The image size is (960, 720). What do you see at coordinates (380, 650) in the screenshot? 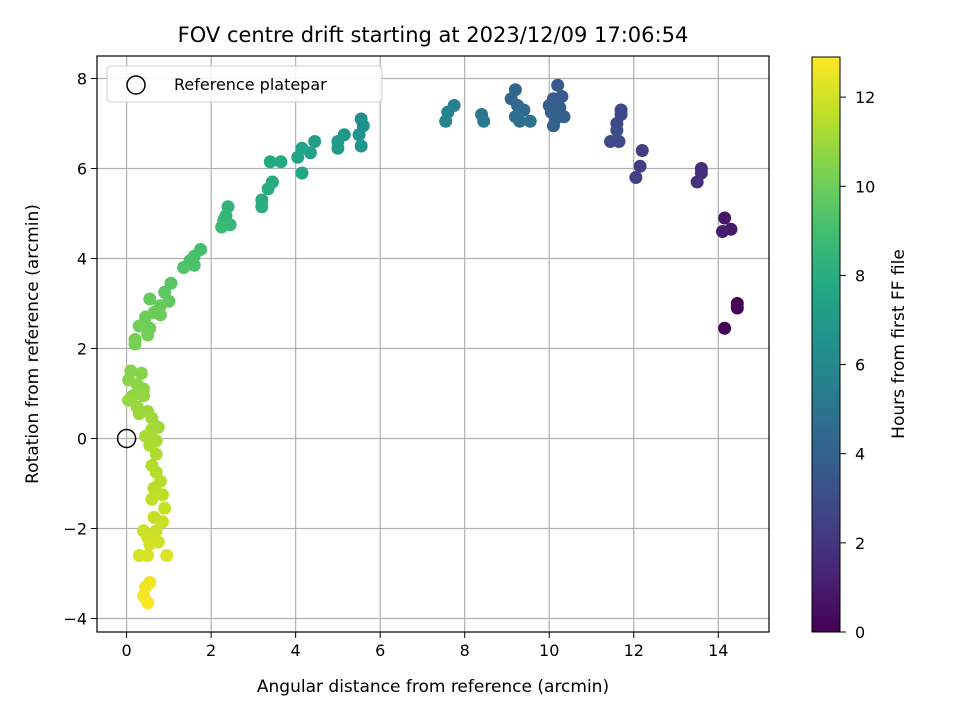
I see `x-tick-label: 6` at bounding box center [380, 650].